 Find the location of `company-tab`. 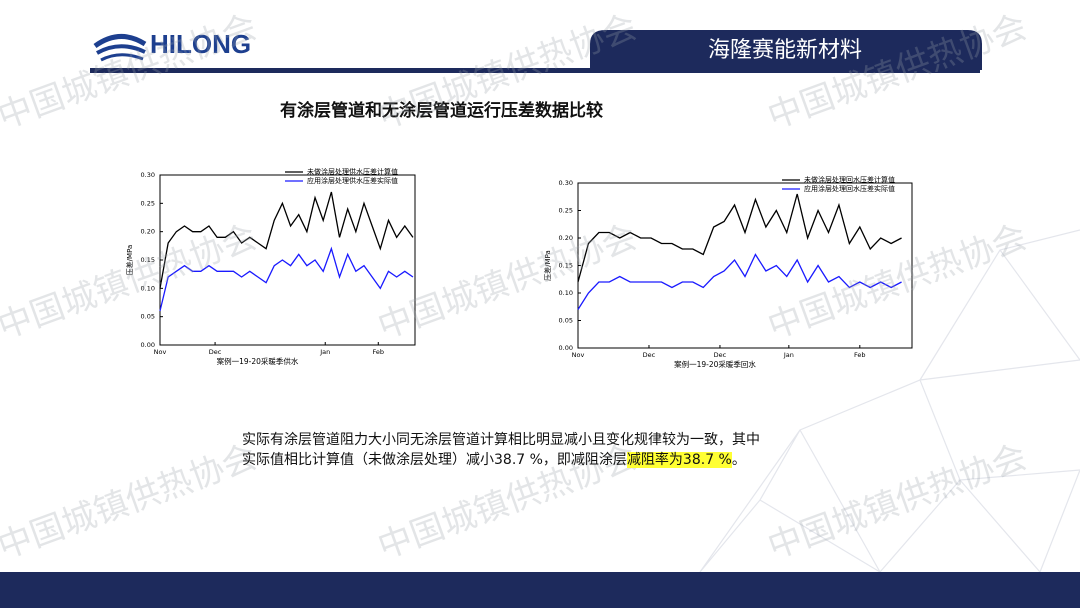

company-tab is located at coordinates (786, 50).